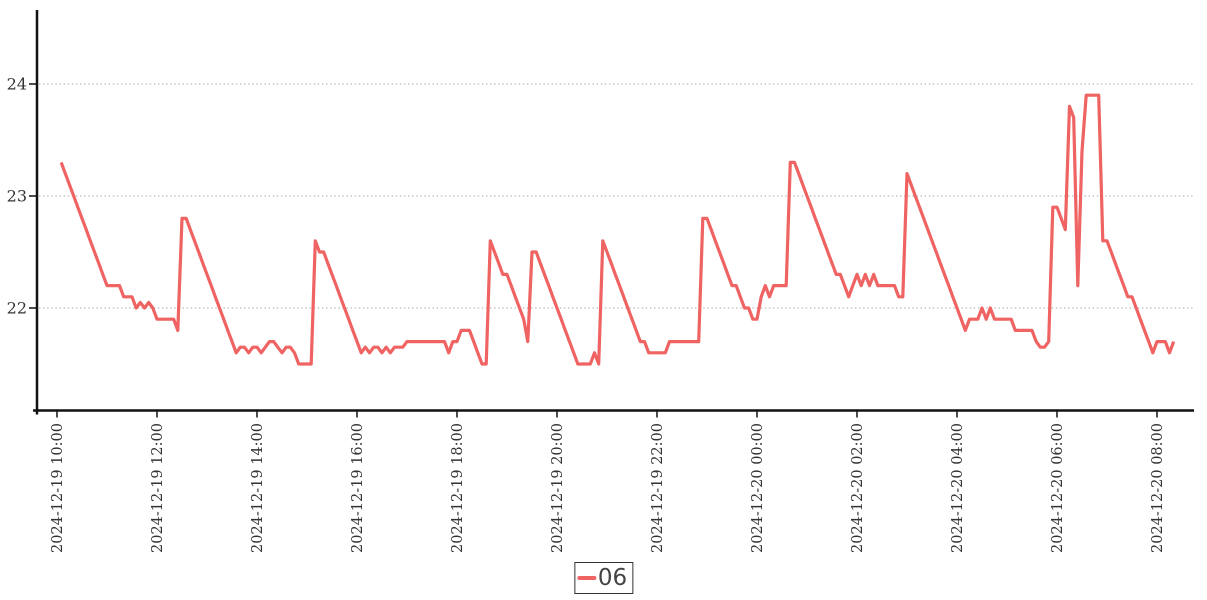 This screenshot has width=1207, height=600. Describe the element at coordinates (258, 488) in the screenshot. I see `x-tick-label: 2024-12-19 14:00` at that location.